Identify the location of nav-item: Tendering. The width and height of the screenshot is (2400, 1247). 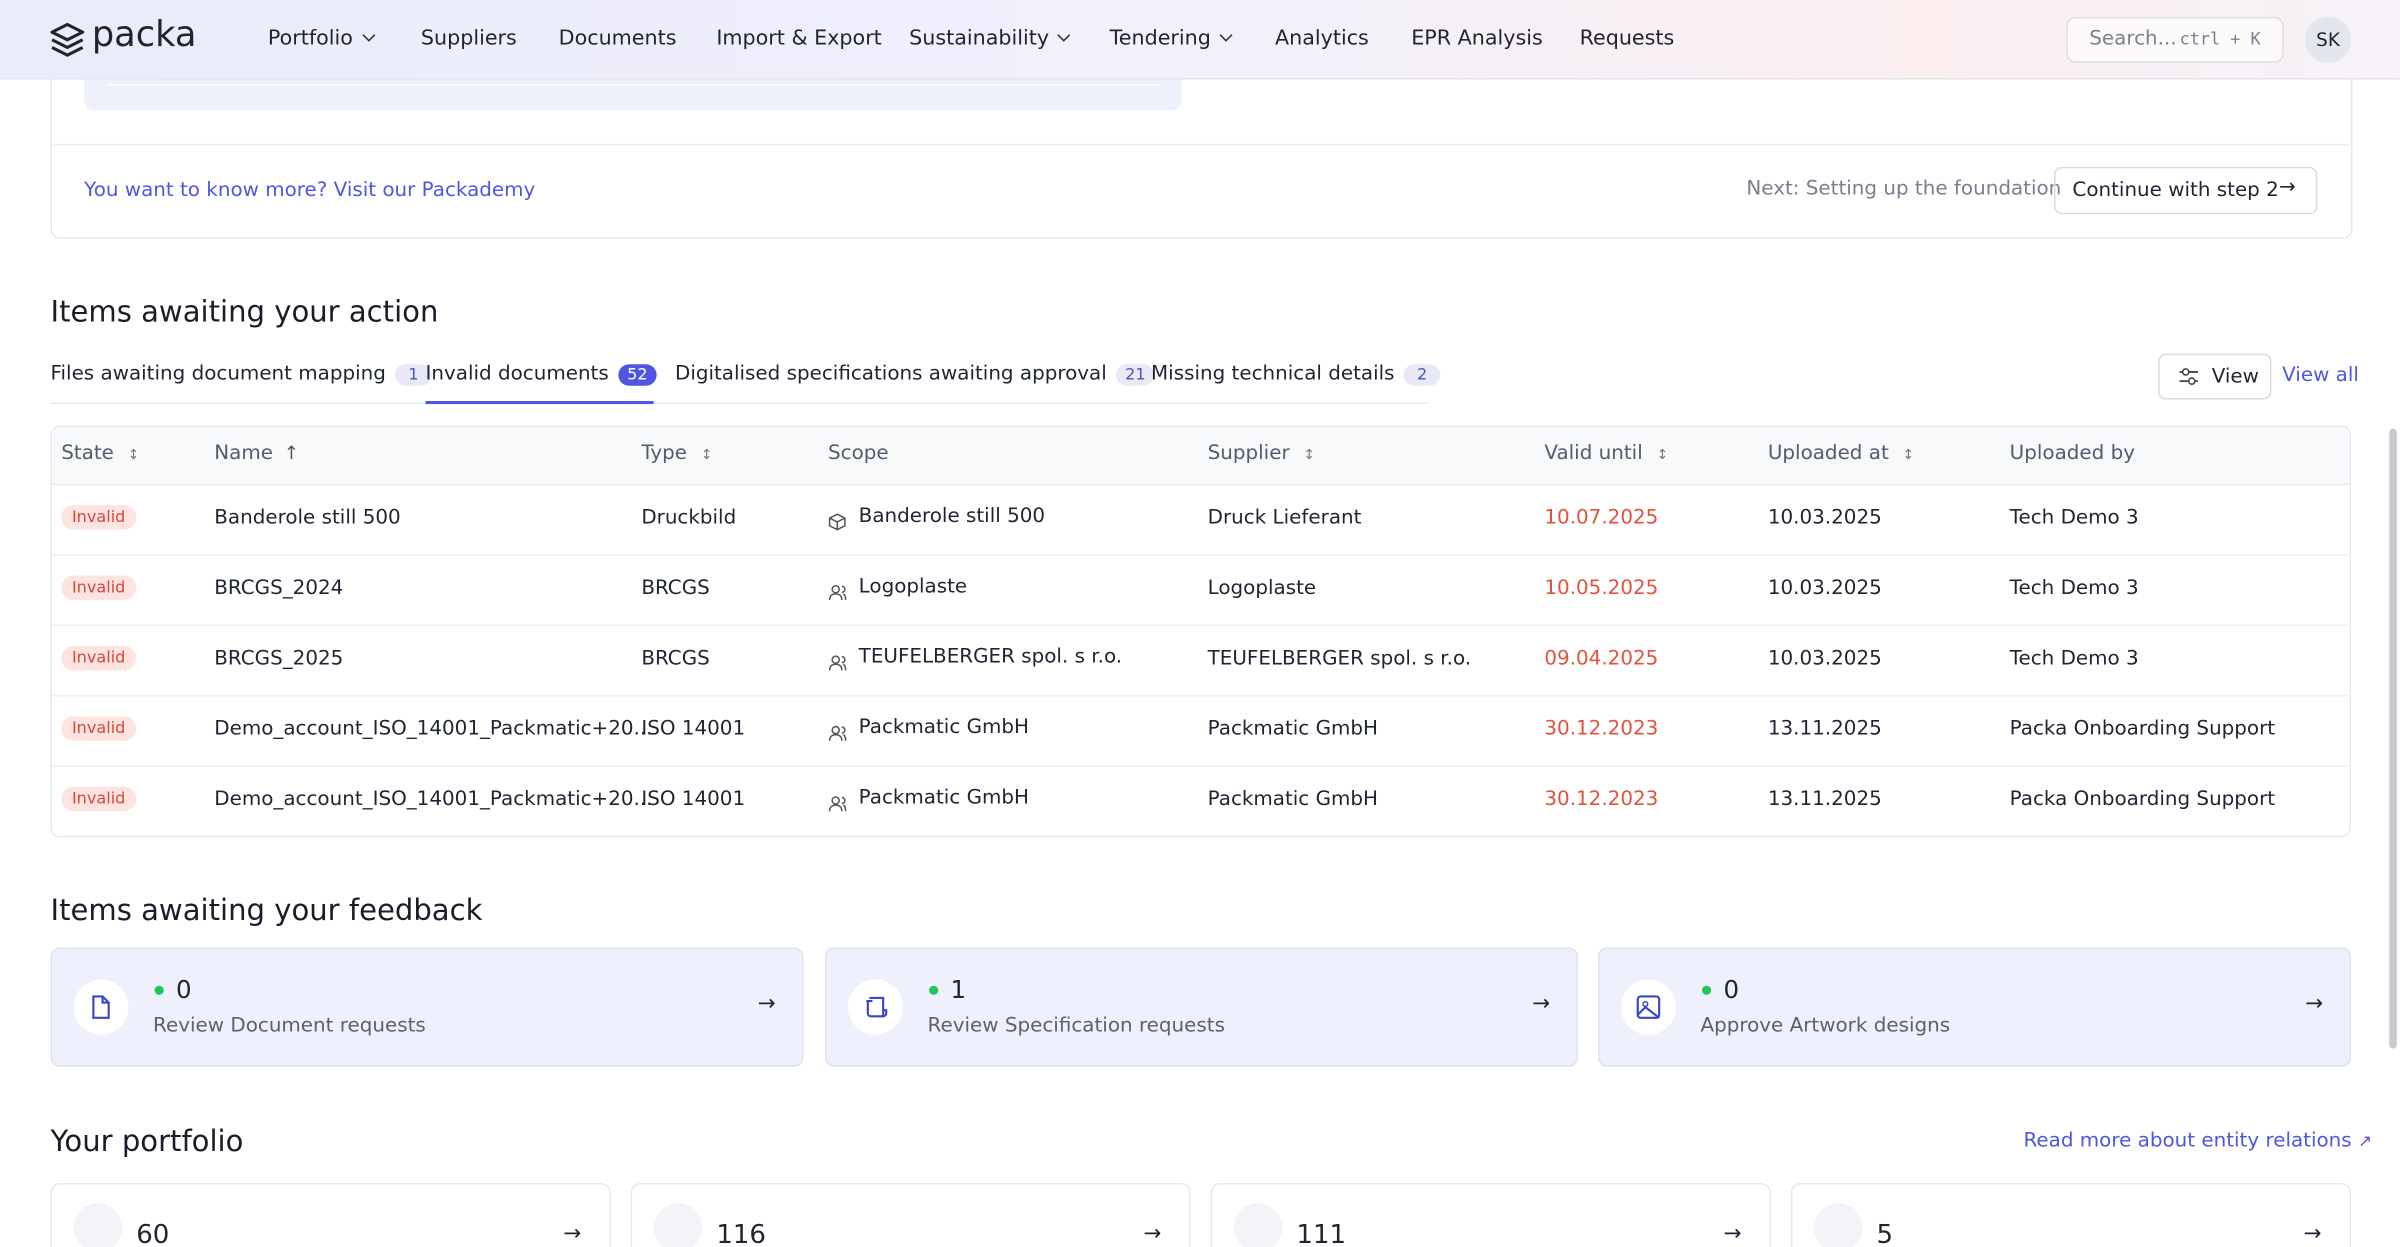
(1171, 38).